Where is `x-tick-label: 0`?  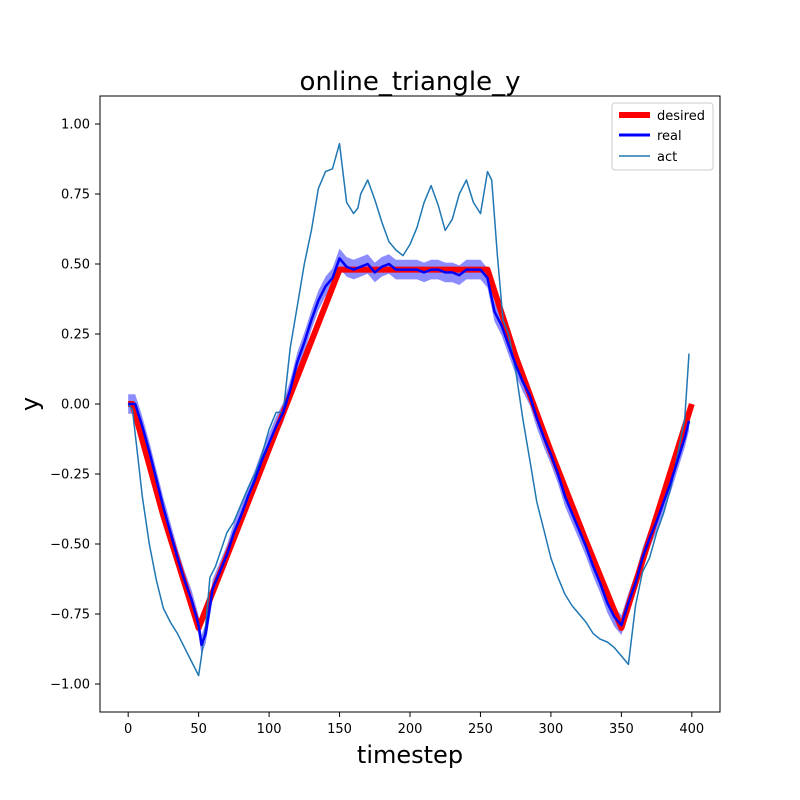 x-tick-label: 0 is located at coordinates (128, 729).